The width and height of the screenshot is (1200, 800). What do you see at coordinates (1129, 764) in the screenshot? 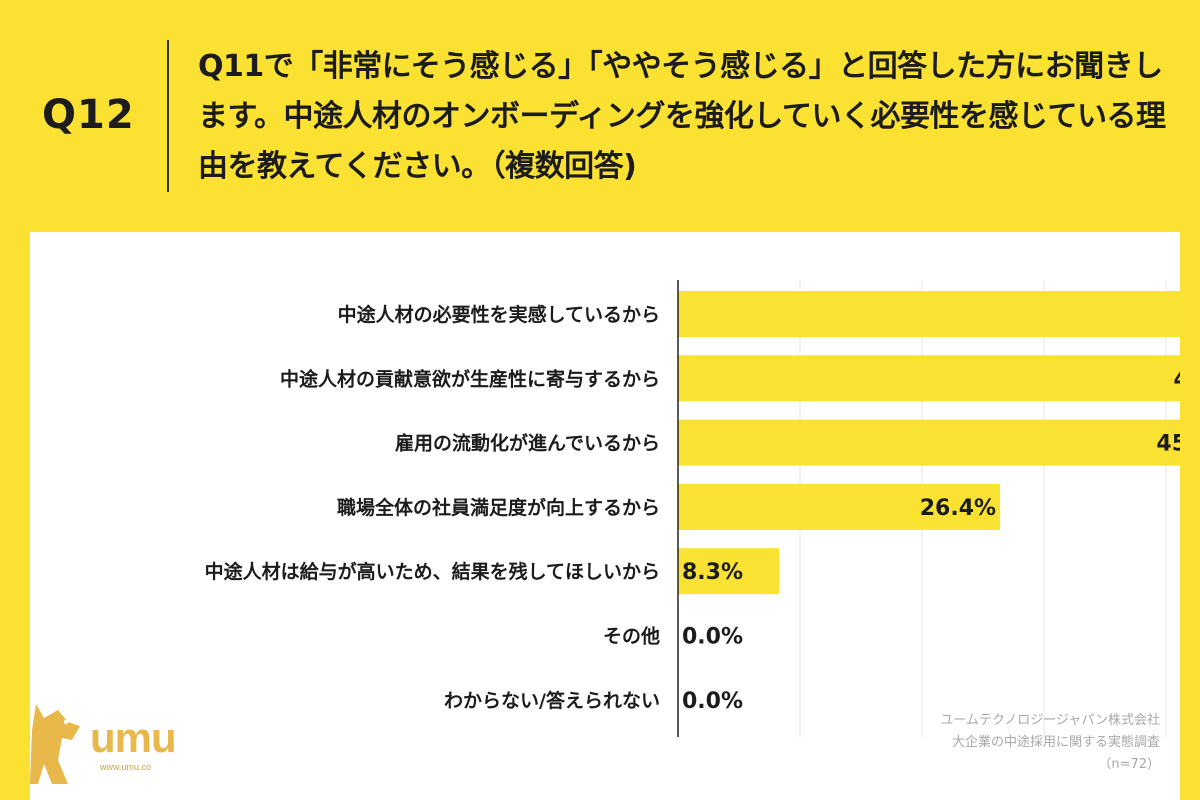
I see `source-sample: （n=72）` at bounding box center [1129, 764].